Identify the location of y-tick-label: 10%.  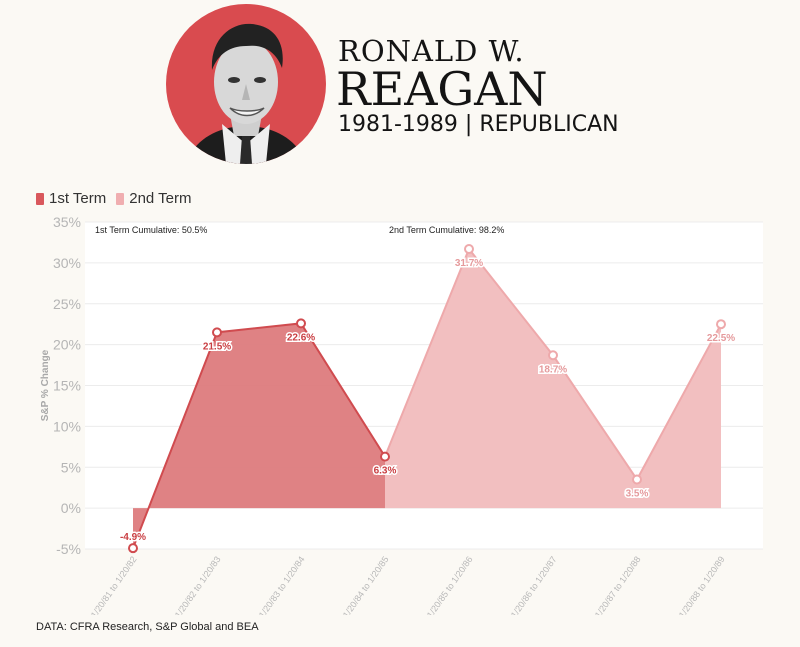
(67, 426).